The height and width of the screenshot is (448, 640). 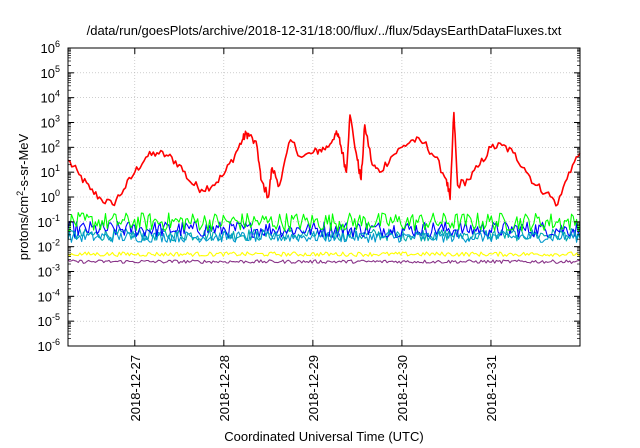 What do you see at coordinates (57, 143) in the screenshot?
I see `y-tick-exponent: 2` at bounding box center [57, 143].